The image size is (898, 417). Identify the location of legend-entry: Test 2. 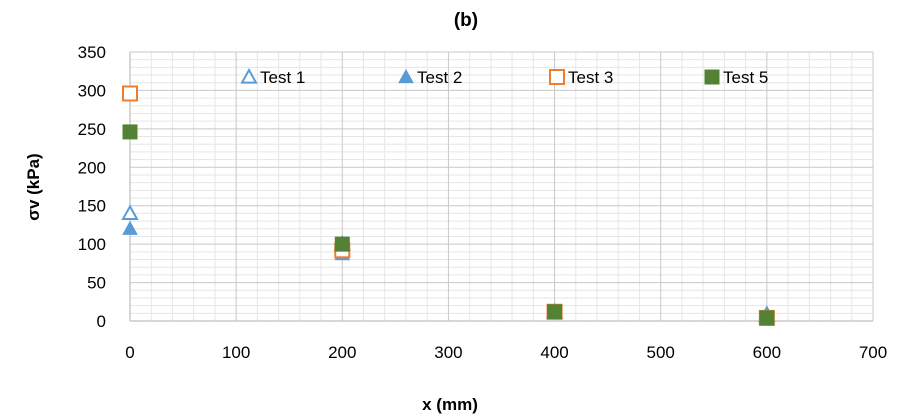
(430, 77).